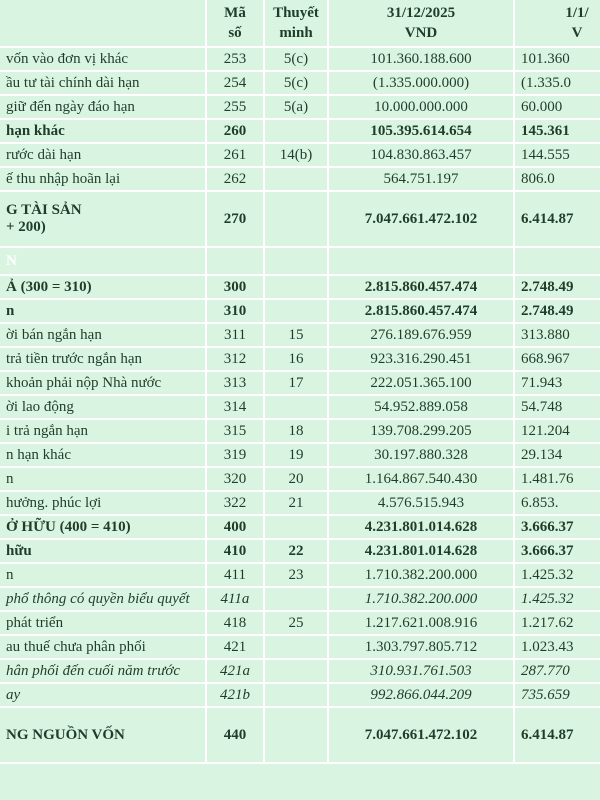 The width and height of the screenshot is (600, 800). Describe the element at coordinates (296, 155) in the screenshot. I see `row-note: 14(b)` at that location.